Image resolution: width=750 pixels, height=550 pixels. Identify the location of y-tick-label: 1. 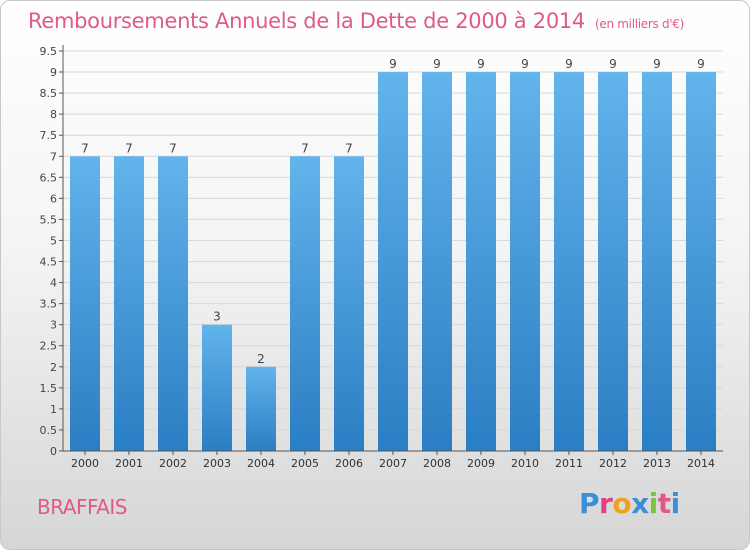
(53, 409).